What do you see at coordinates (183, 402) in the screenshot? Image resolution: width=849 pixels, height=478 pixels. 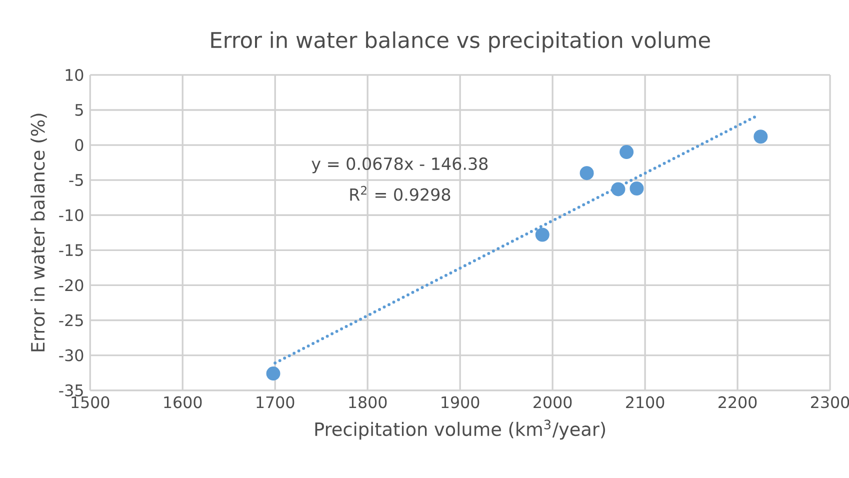 I see `x-tick-label: 1600` at bounding box center [183, 402].